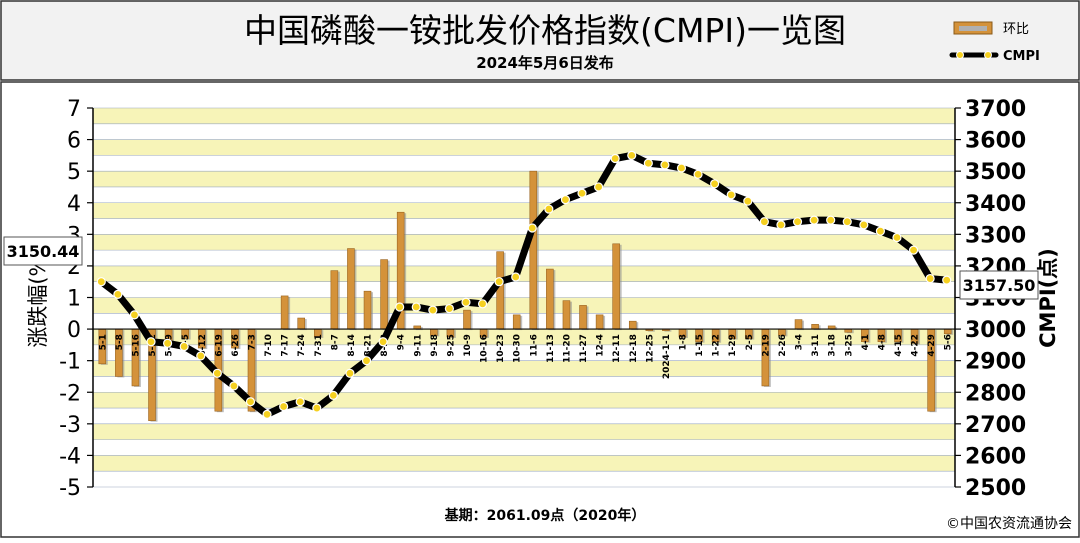  What do you see at coordinates (74, 204) in the screenshot?
I see `left-tick-label: 4` at bounding box center [74, 204].